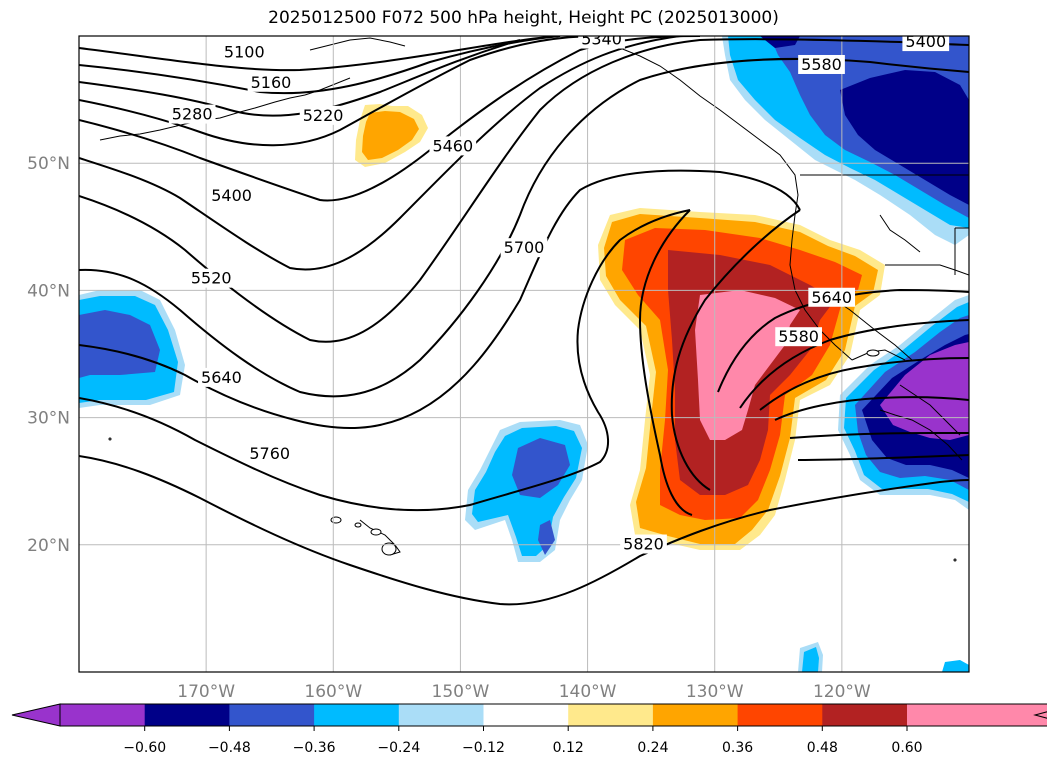  I want to click on contour-label: 5160, so click(271, 82).